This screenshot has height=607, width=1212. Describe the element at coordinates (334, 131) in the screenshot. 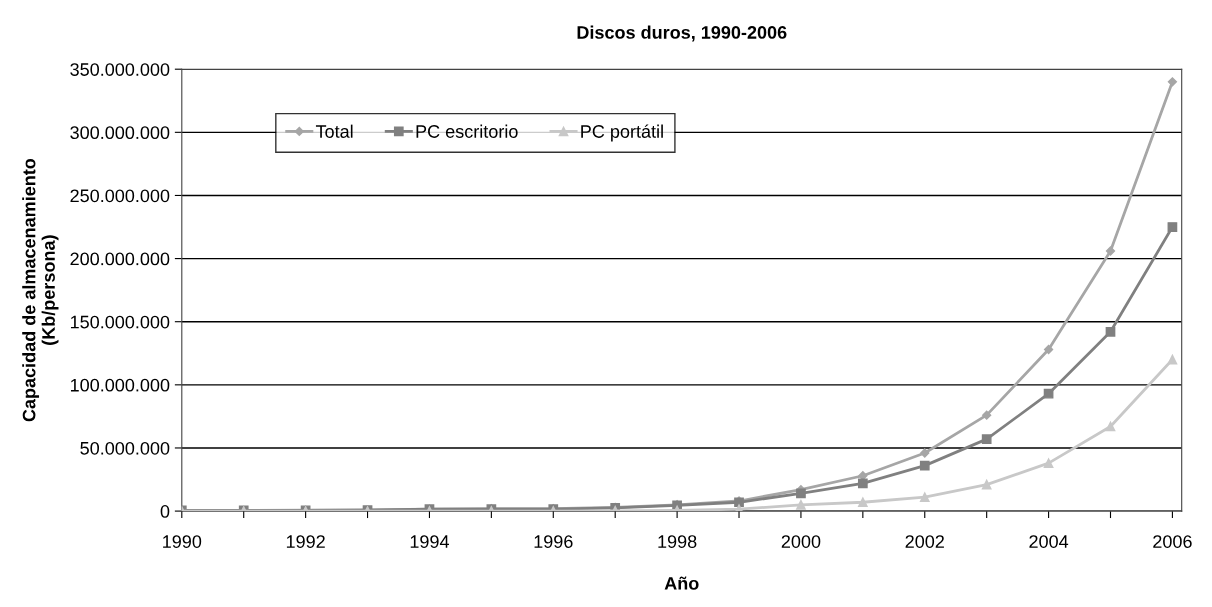

I see `legend-label: Total` at that location.